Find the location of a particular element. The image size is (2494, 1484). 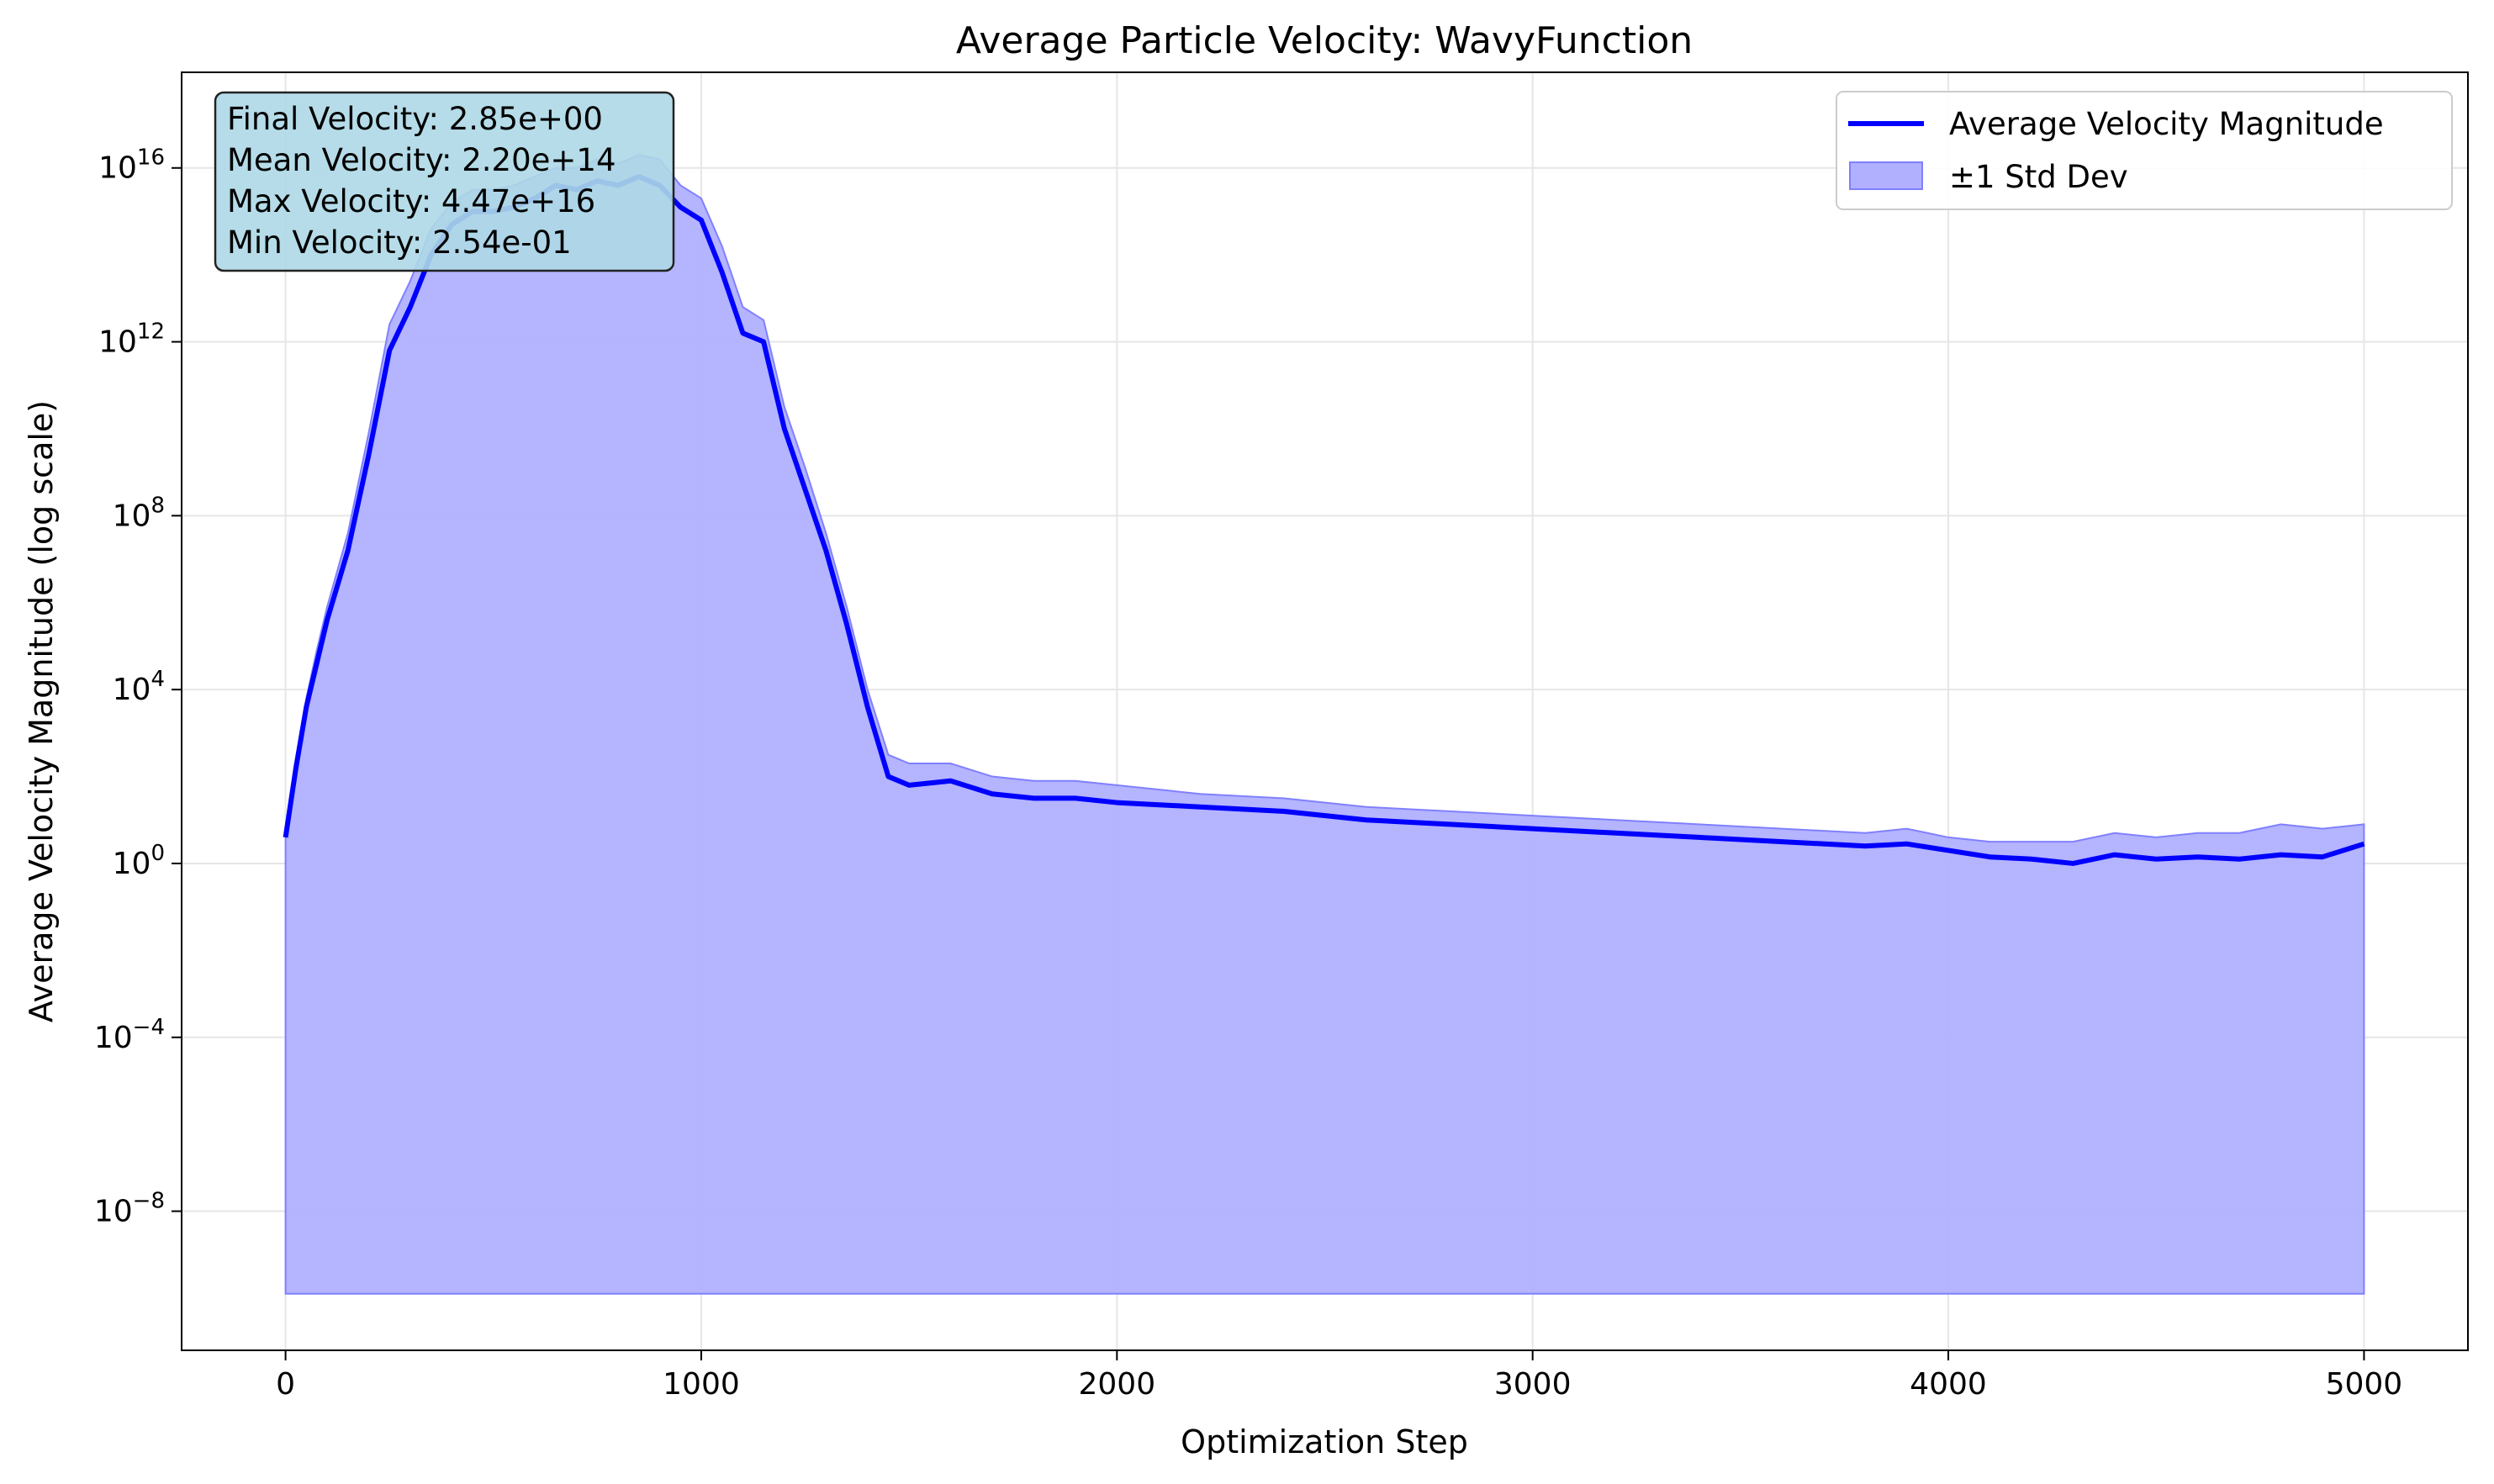

stats-max-velocity: Max Velocity: 4.47e+16 is located at coordinates (411, 201).